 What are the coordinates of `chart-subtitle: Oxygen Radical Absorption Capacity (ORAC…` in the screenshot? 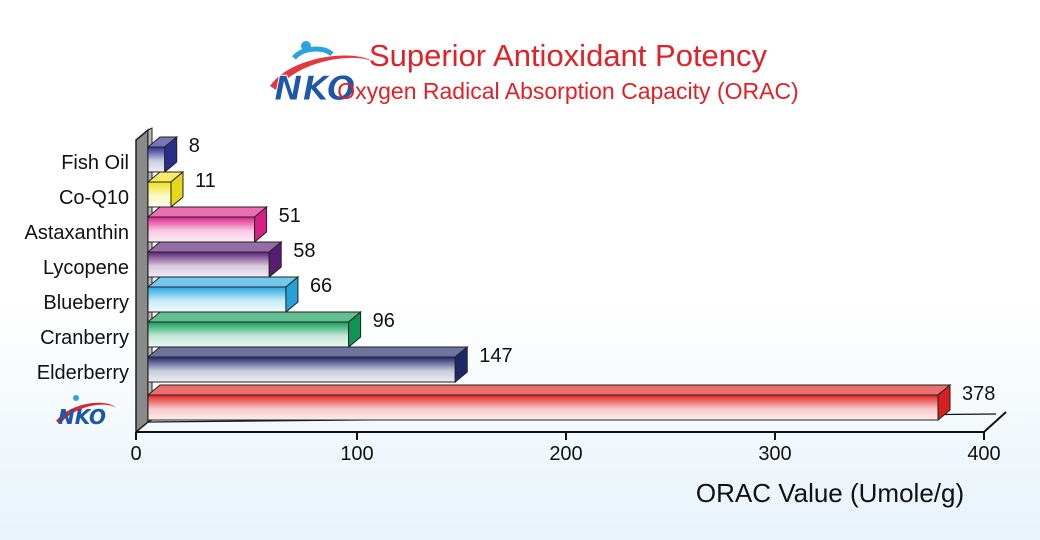 It's located at (568, 91).